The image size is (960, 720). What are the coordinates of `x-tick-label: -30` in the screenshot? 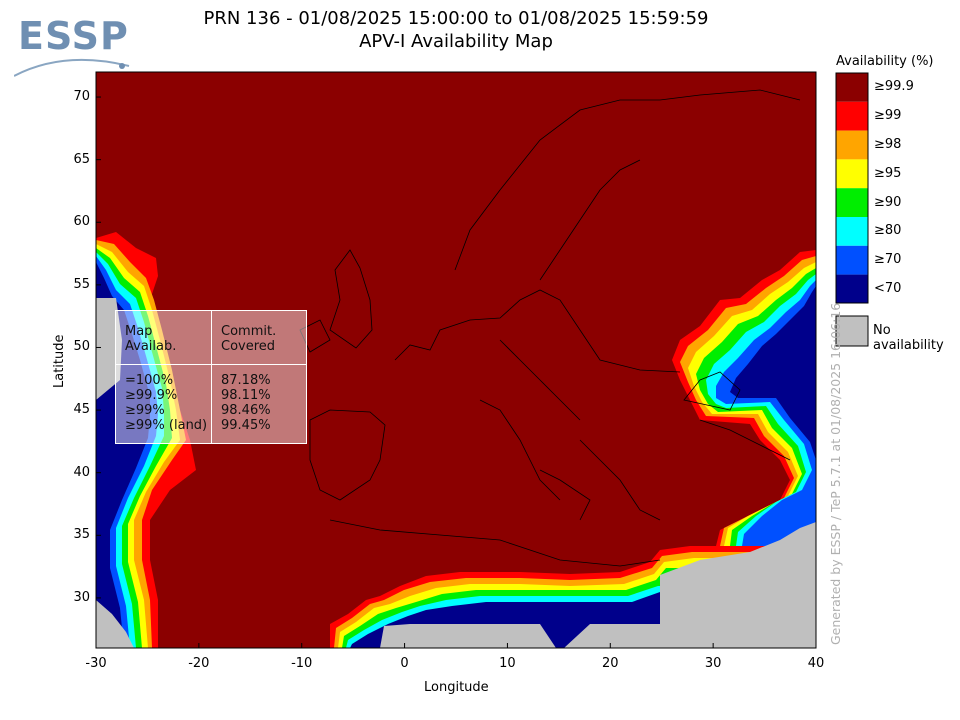 It's located at (96, 663).